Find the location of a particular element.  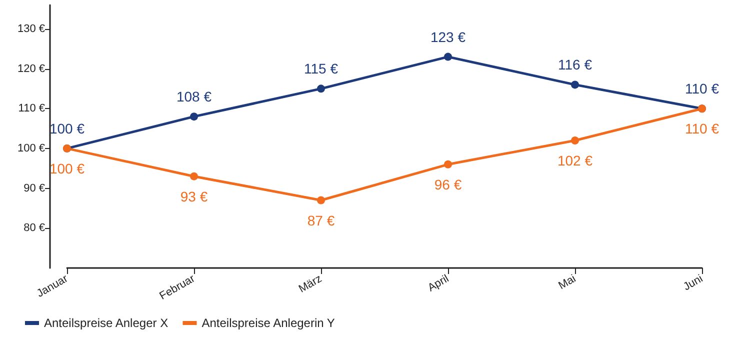

data-label: 96 € is located at coordinates (448, 184).